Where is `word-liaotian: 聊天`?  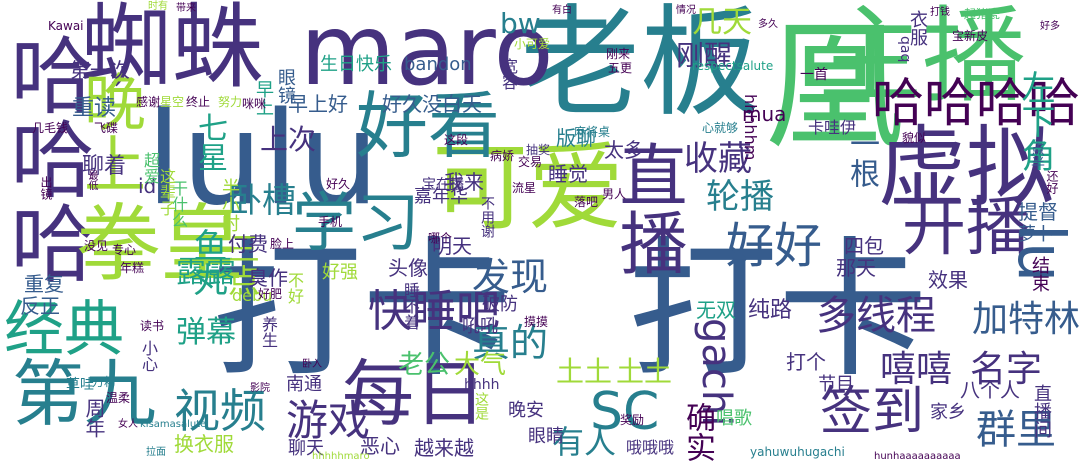
word-liaotian: 聊天 is located at coordinates (306, 448).